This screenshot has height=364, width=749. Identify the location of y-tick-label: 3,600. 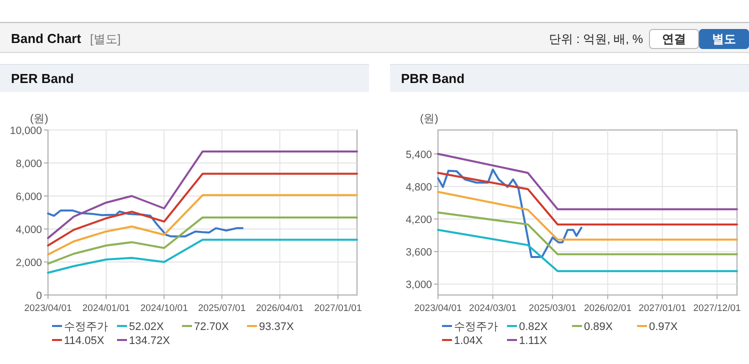
(419, 252).